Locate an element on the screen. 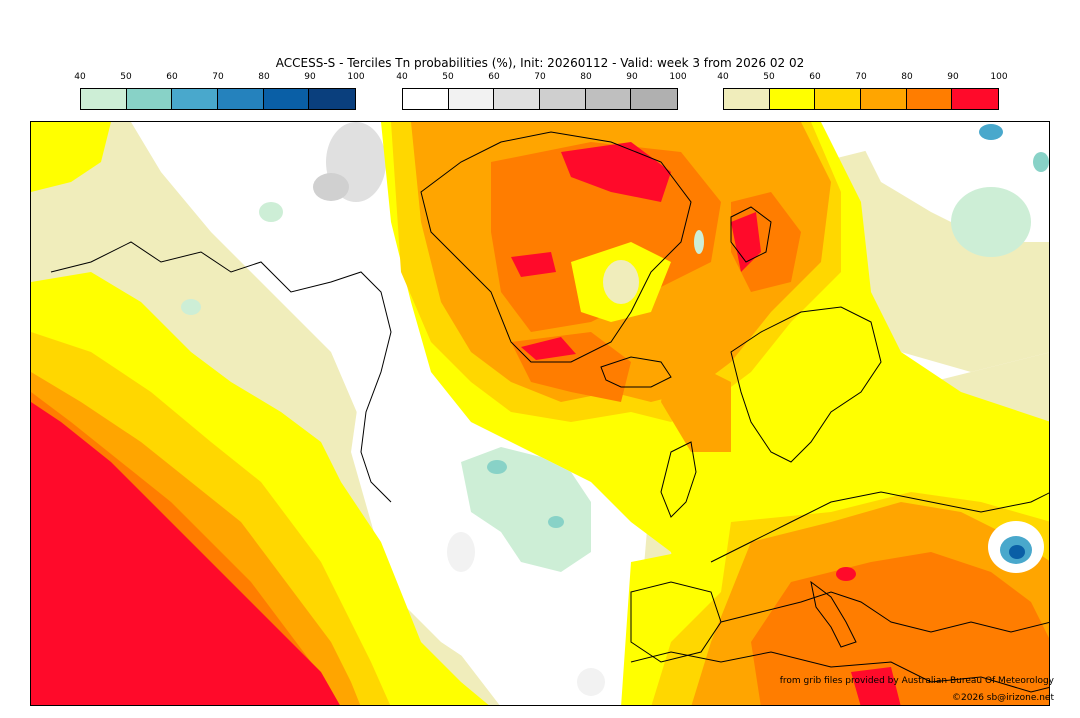 The height and width of the screenshot is (718, 1080). coastline-north-america is located at coordinates (221, 372).